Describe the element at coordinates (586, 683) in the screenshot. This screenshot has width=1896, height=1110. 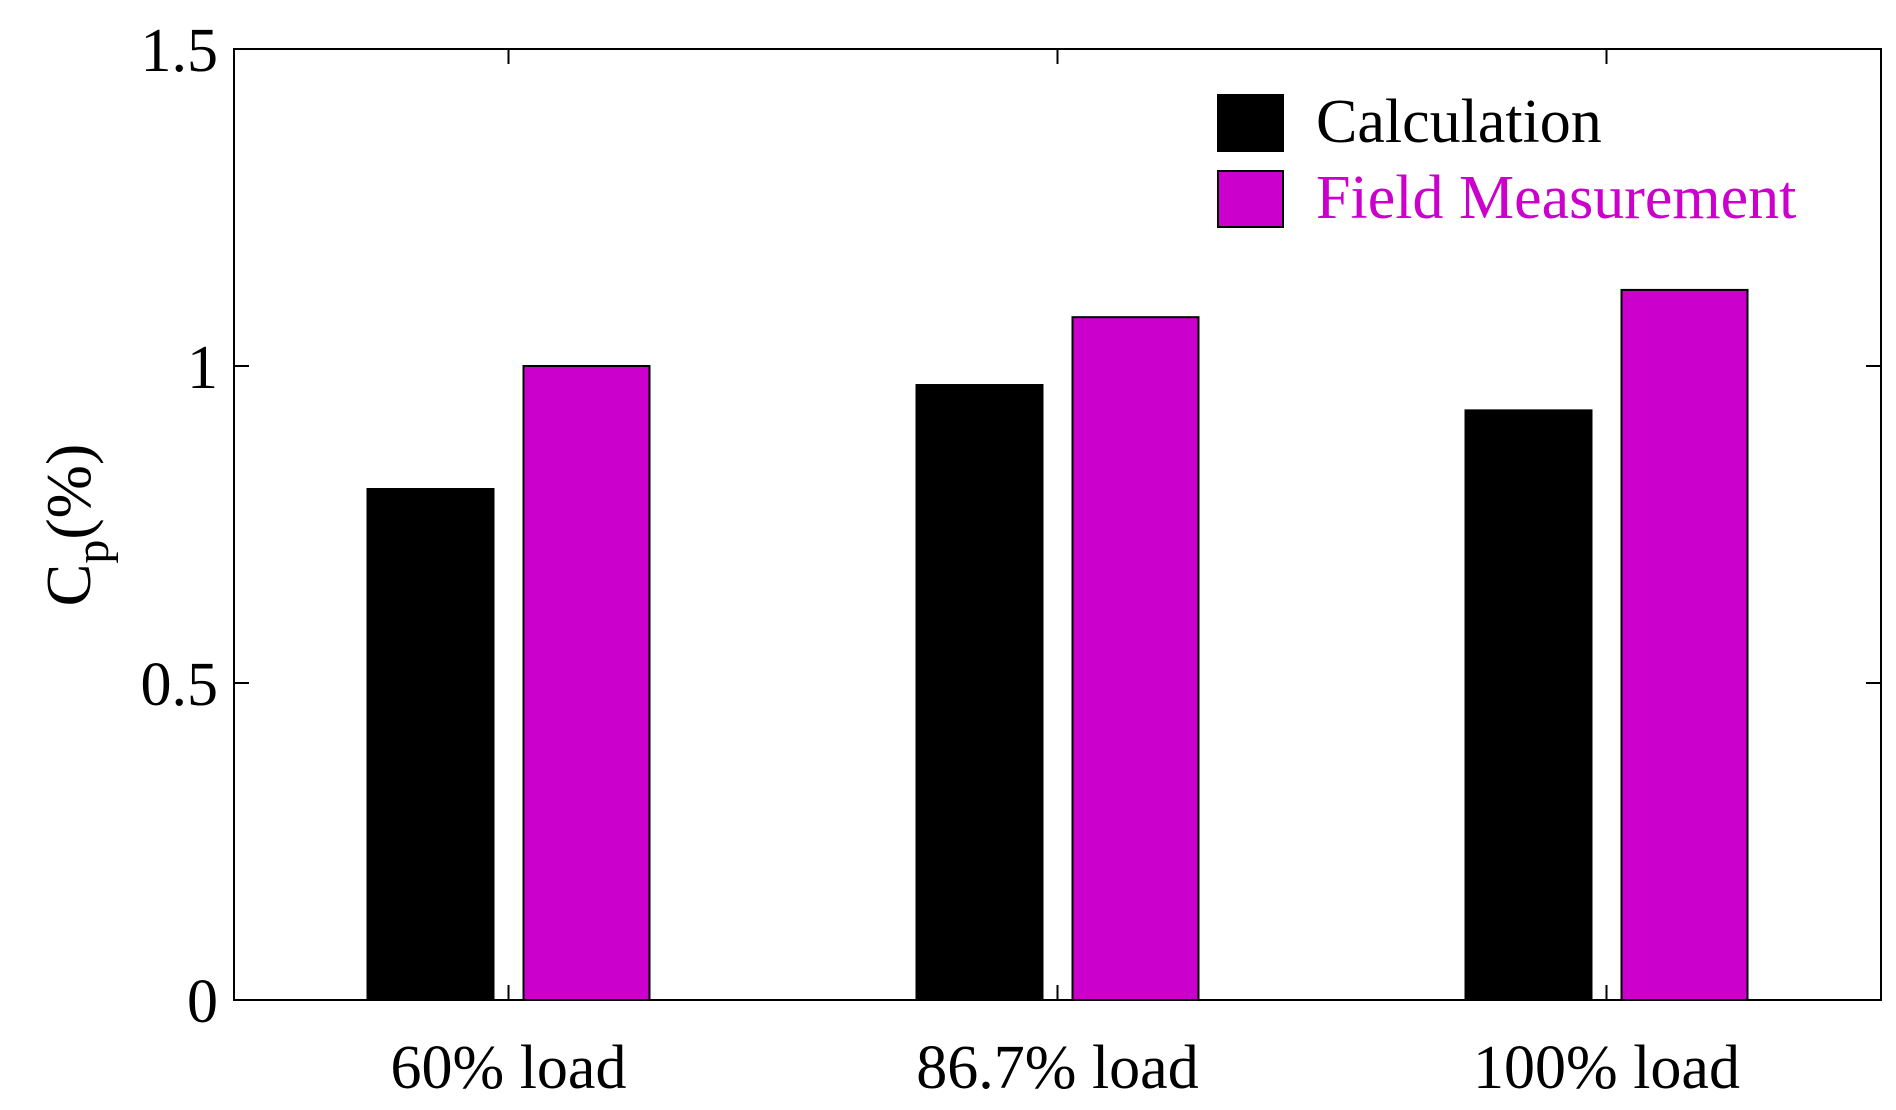
I see `bar-field-measurement-60-load` at that location.